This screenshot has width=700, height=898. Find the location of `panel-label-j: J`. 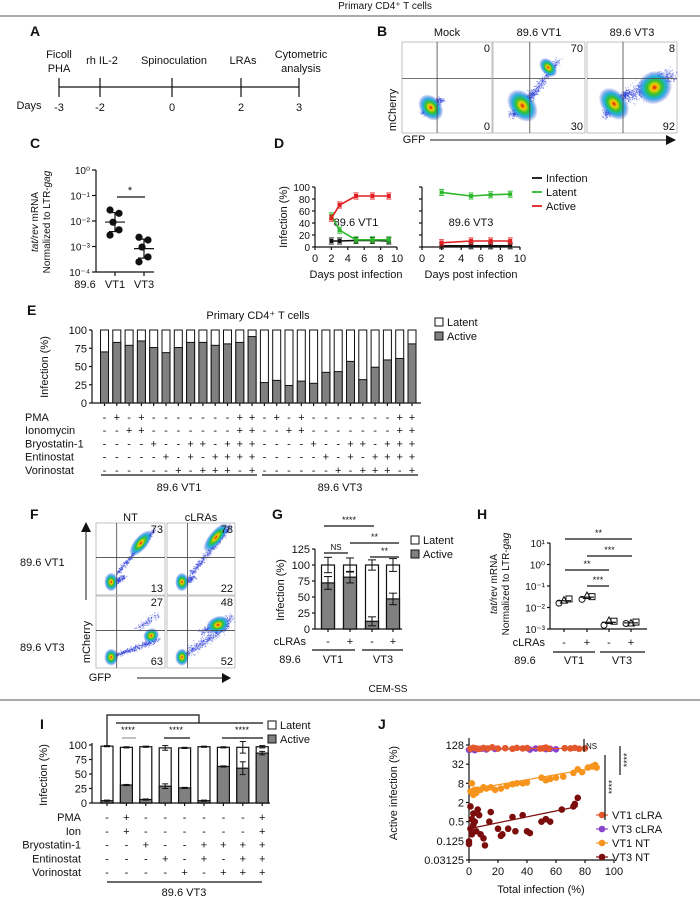

panel-label-j: J is located at coordinates (382, 724).